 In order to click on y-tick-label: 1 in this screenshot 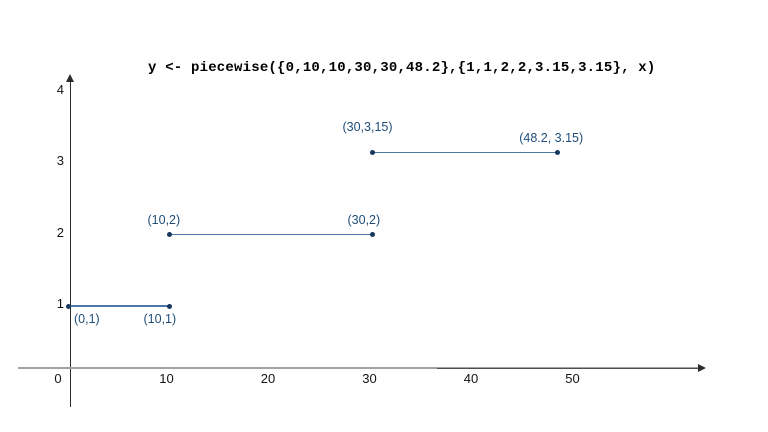, I will do `click(60, 303)`.